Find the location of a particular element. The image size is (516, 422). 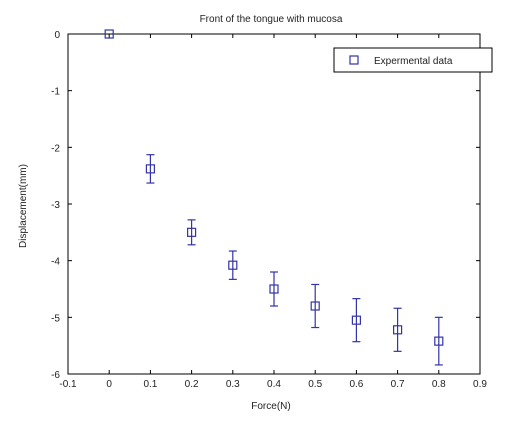

legend: Expermental data is located at coordinates (413, 60).